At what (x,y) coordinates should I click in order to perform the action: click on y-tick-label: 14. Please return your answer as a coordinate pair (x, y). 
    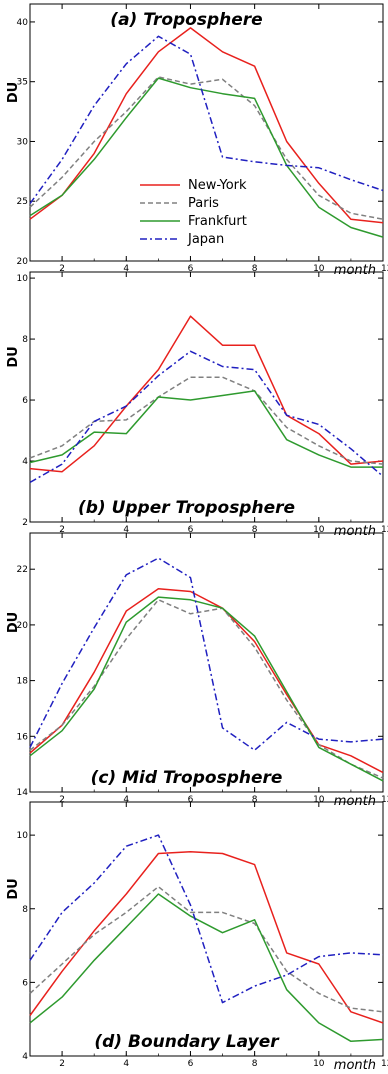
    Looking at the image, I should click on (23, 793).